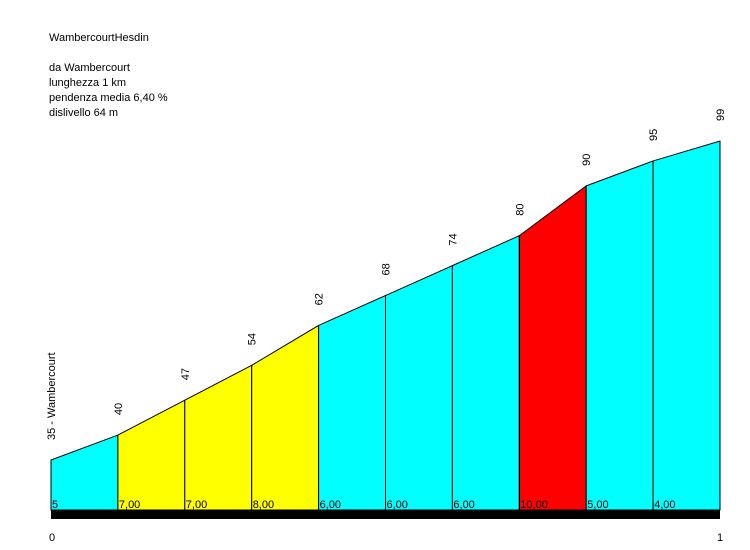 This screenshot has width=750, height=550. What do you see at coordinates (534, 505) in the screenshot?
I see `gradient-label: 10,00` at bounding box center [534, 505].